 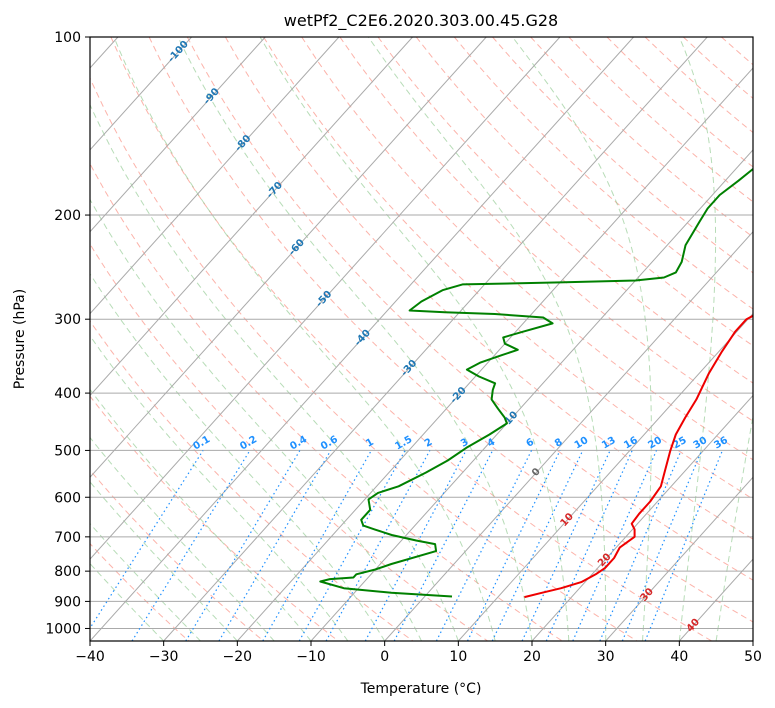 I want to click on y-tick-label: 1000, so click(x=63, y=629).